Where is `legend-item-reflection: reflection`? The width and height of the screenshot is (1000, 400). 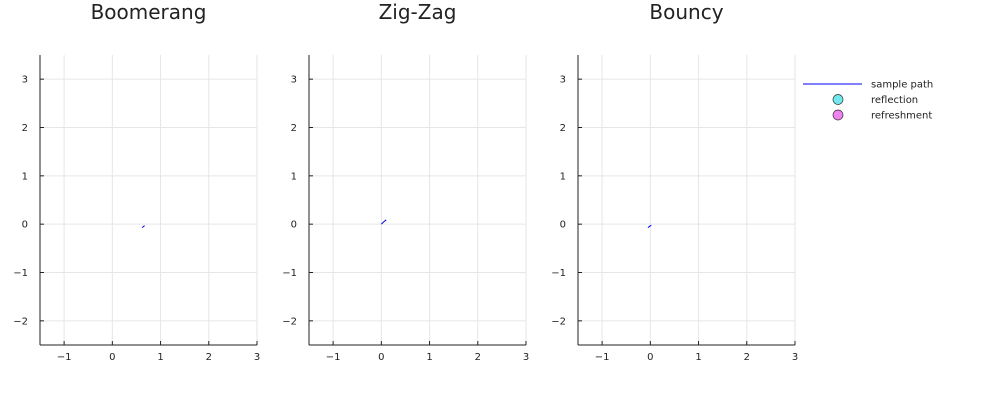 legend-item-reflection: reflection is located at coordinates (875, 100).